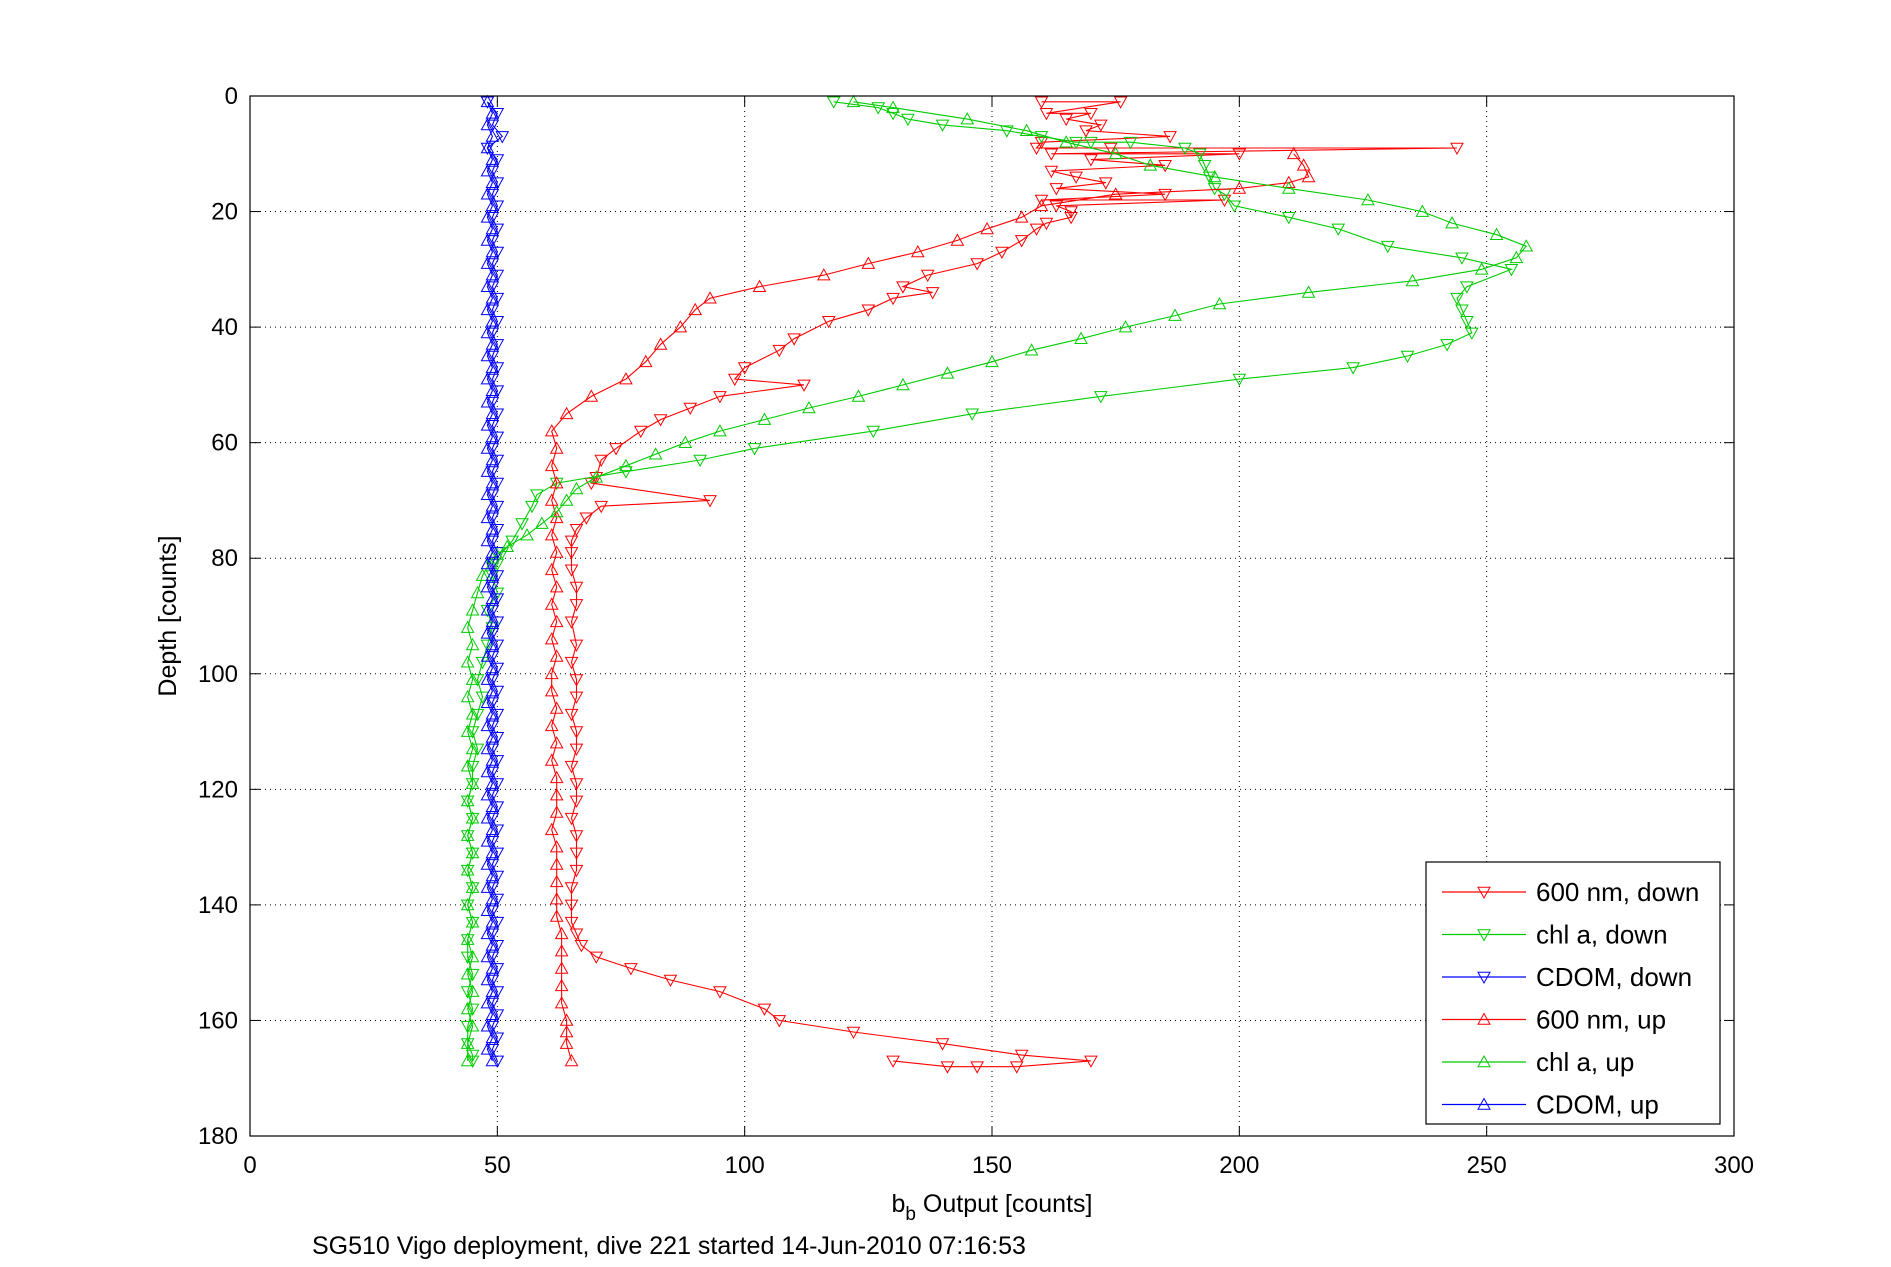 The image size is (1891, 1267). I want to click on x-tick-label: 300, so click(1734, 1165).